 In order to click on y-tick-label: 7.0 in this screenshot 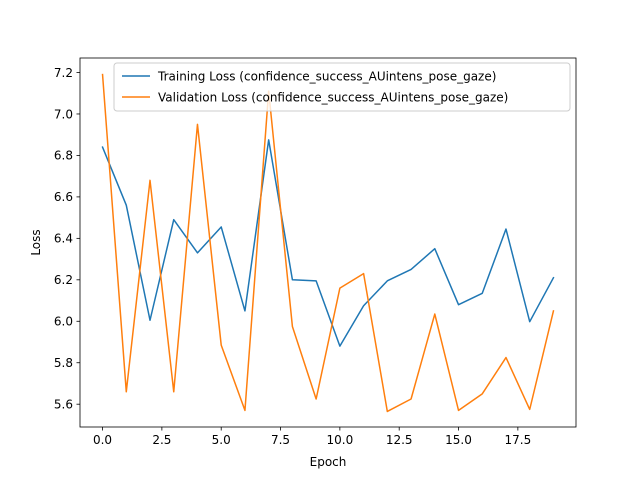, I will do `click(63, 114)`.